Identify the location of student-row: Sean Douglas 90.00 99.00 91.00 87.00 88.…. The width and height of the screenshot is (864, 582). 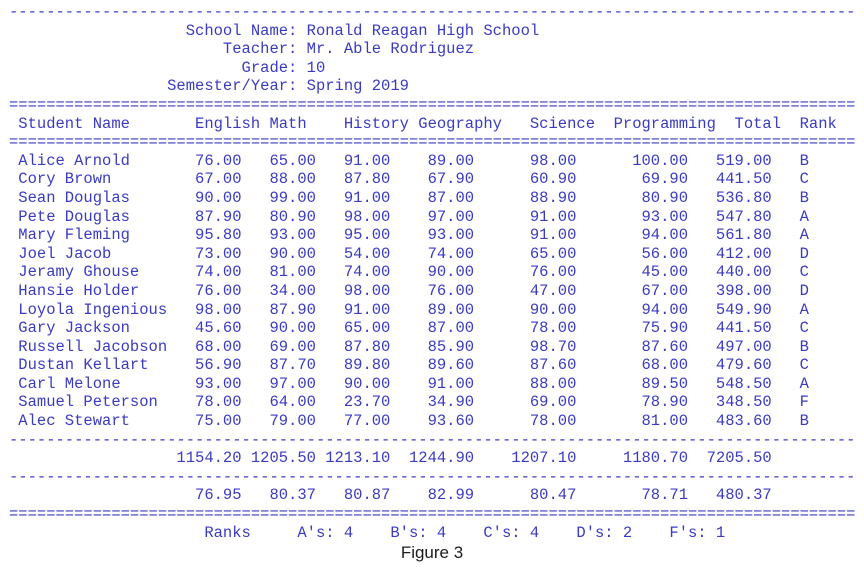
(409, 197).